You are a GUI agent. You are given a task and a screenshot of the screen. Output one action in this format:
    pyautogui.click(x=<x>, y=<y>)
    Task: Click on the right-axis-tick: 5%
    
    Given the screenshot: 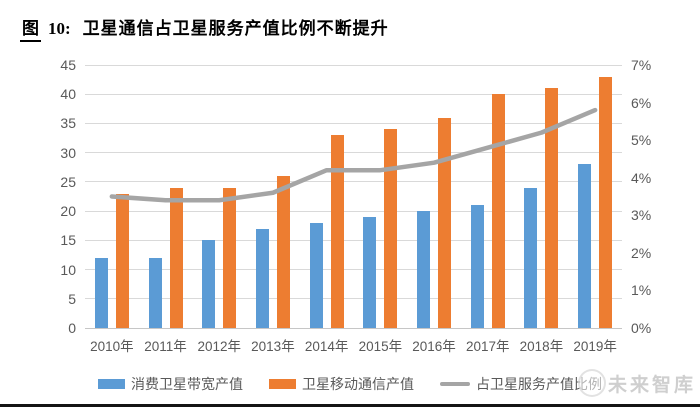 What is the action you would take?
    pyautogui.click(x=641, y=140)
    